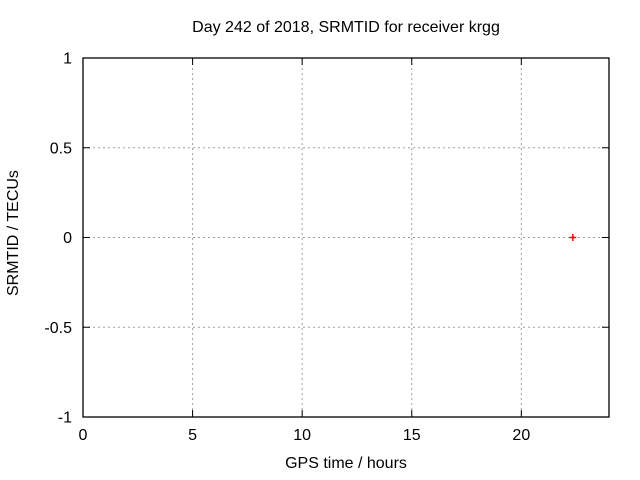 This screenshot has height=480, width=640. I want to click on y-tick-label: -0.5, so click(58, 328).